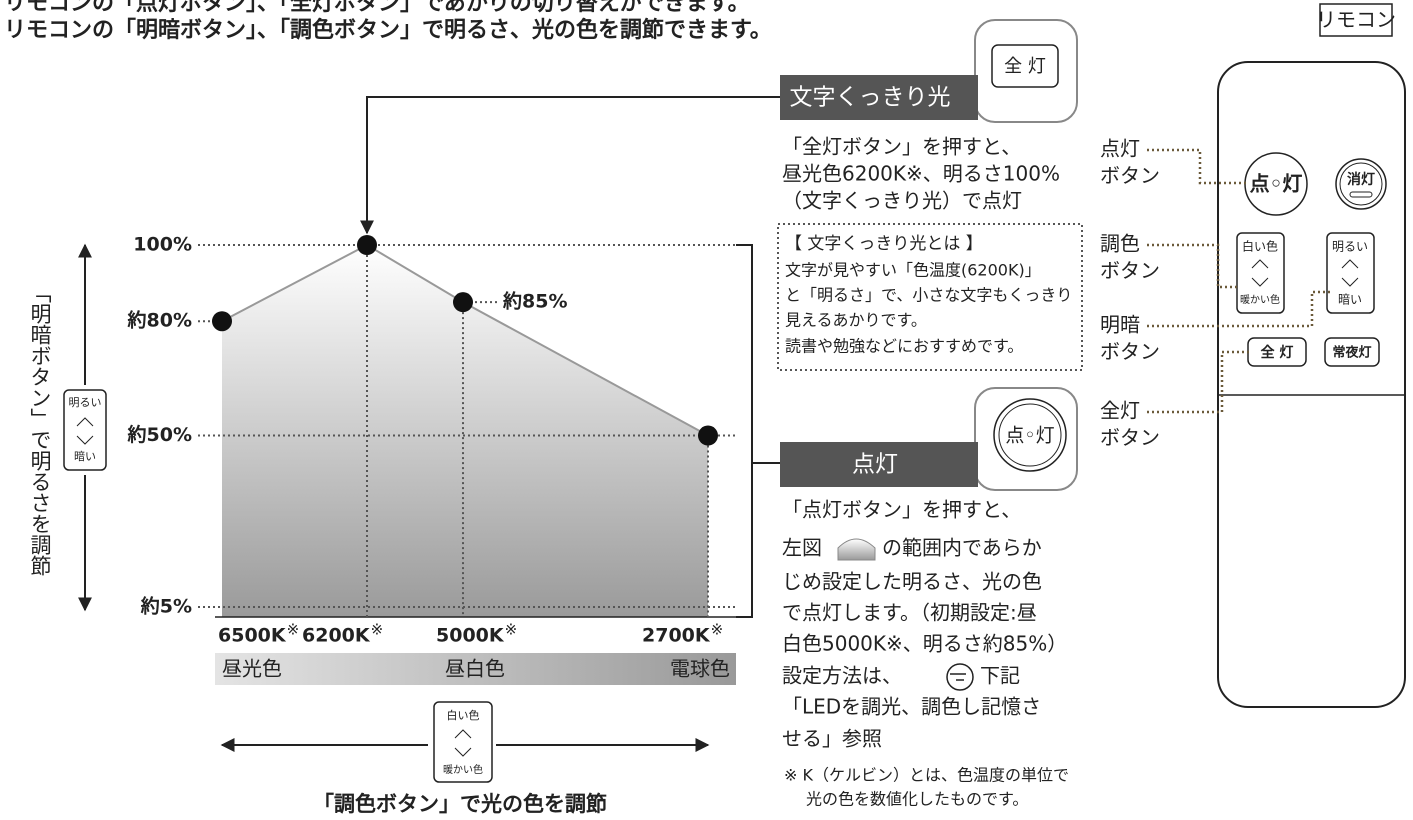 Image resolution: width=1413 pixels, height=820 pixels. I want to click on body-text: 下記, so click(1000, 676).